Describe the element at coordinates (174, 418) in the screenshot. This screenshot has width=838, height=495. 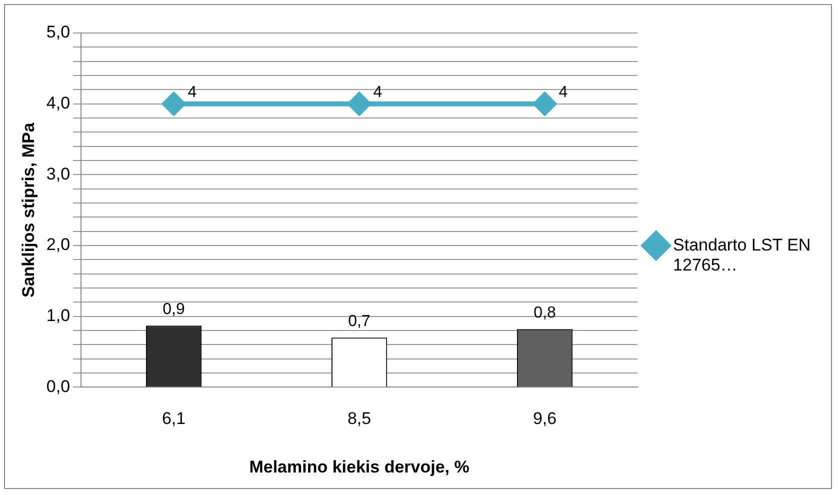
I see `x-tick-label: 6,1` at that location.